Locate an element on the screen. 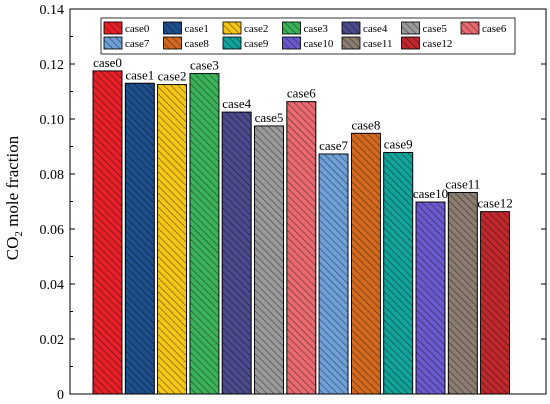  bar-label-case5: case5 is located at coordinates (269, 117).